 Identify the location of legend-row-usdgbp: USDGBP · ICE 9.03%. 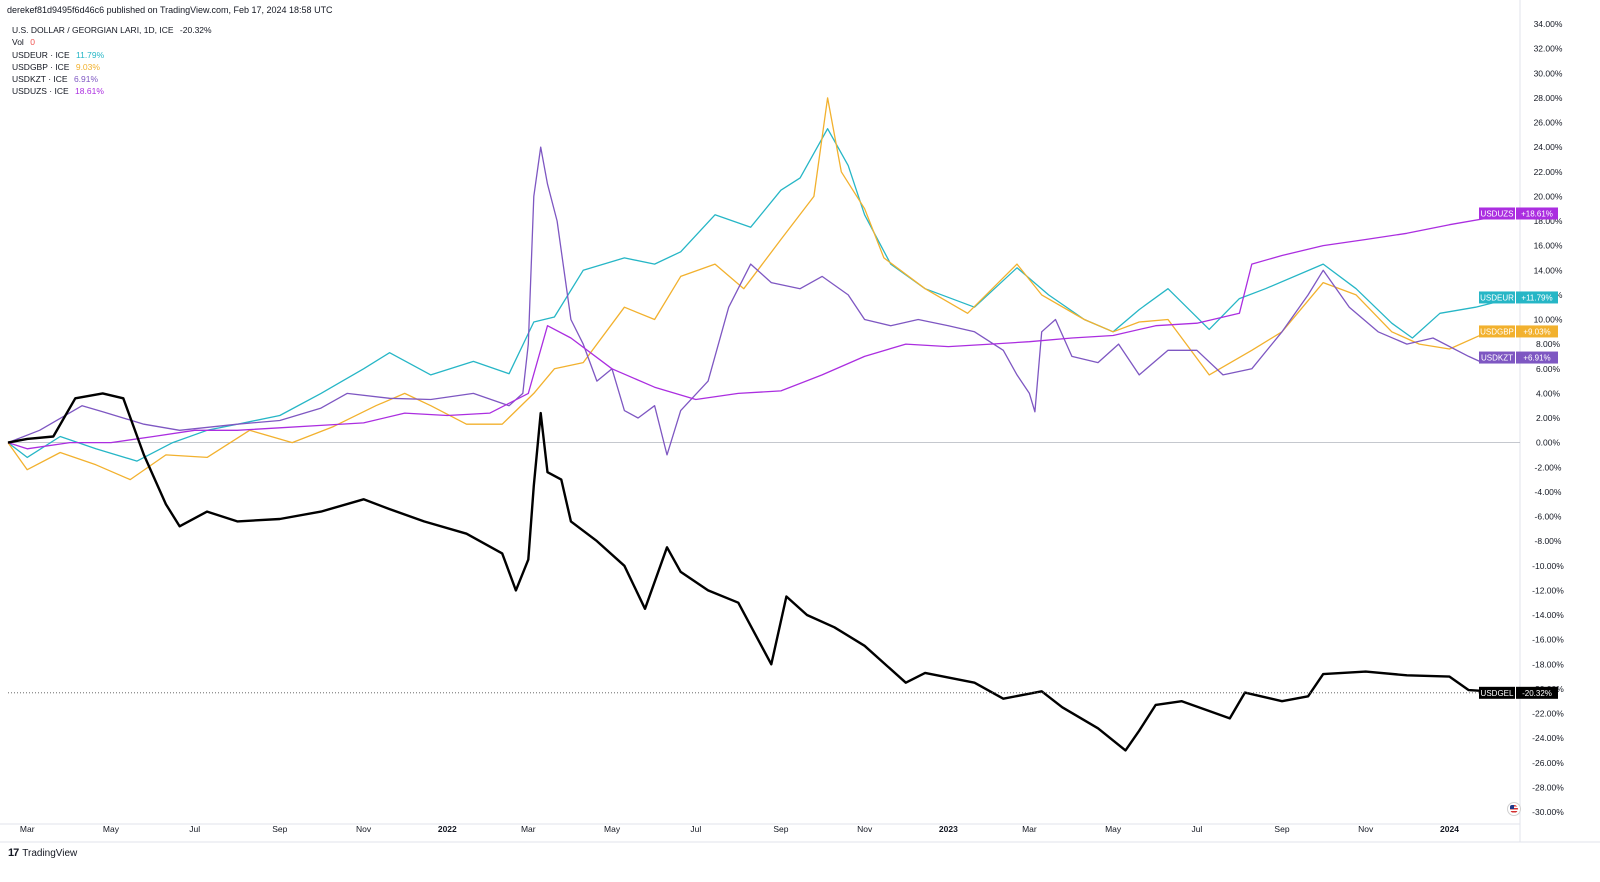
(112, 67).